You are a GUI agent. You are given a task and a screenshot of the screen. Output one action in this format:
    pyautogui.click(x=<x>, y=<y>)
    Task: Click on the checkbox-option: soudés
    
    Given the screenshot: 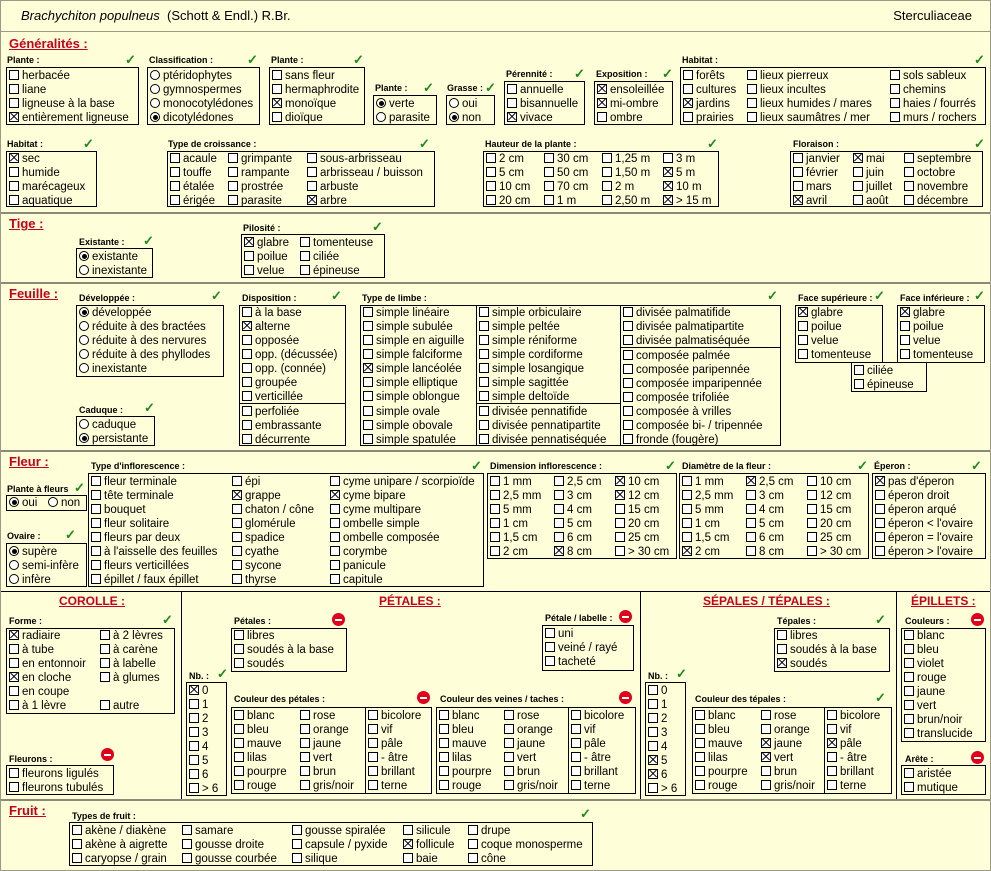 What is the action you would take?
    pyautogui.click(x=259, y=664)
    